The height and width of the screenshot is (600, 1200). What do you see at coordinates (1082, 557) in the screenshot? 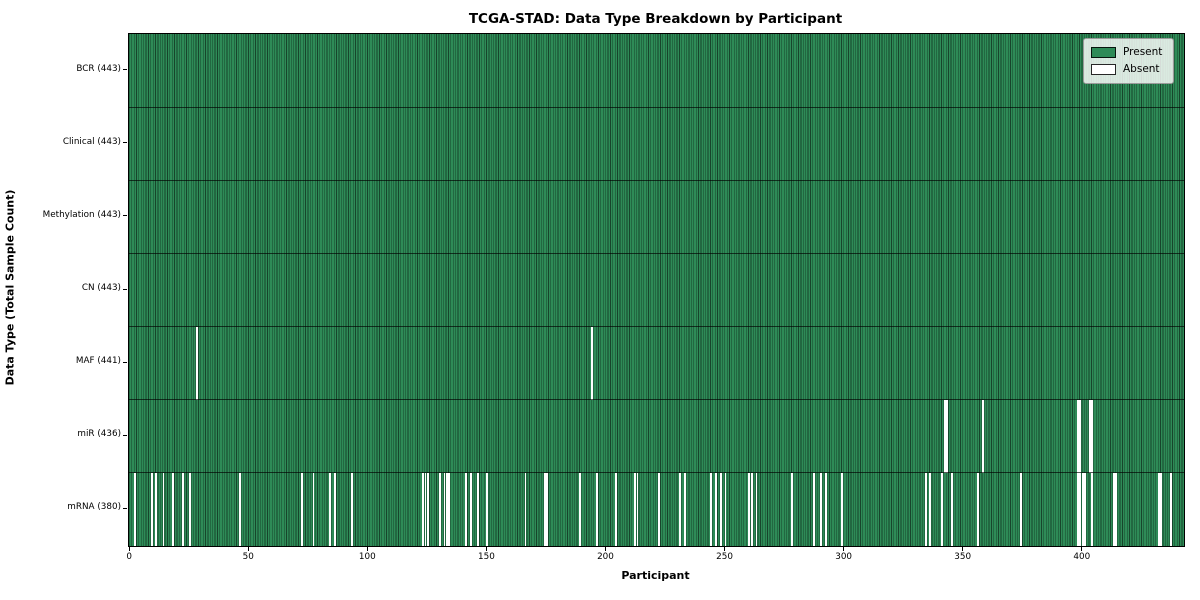
I see `x-tick-label-400: 400` at bounding box center [1082, 557].